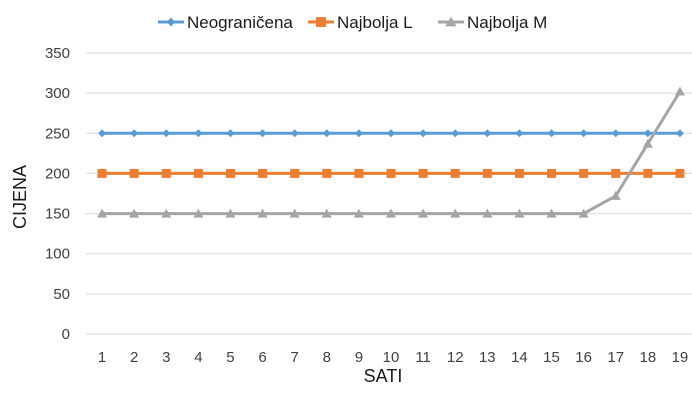  What do you see at coordinates (61, 294) in the screenshot?
I see `y-tick-label-50: 50` at bounding box center [61, 294].